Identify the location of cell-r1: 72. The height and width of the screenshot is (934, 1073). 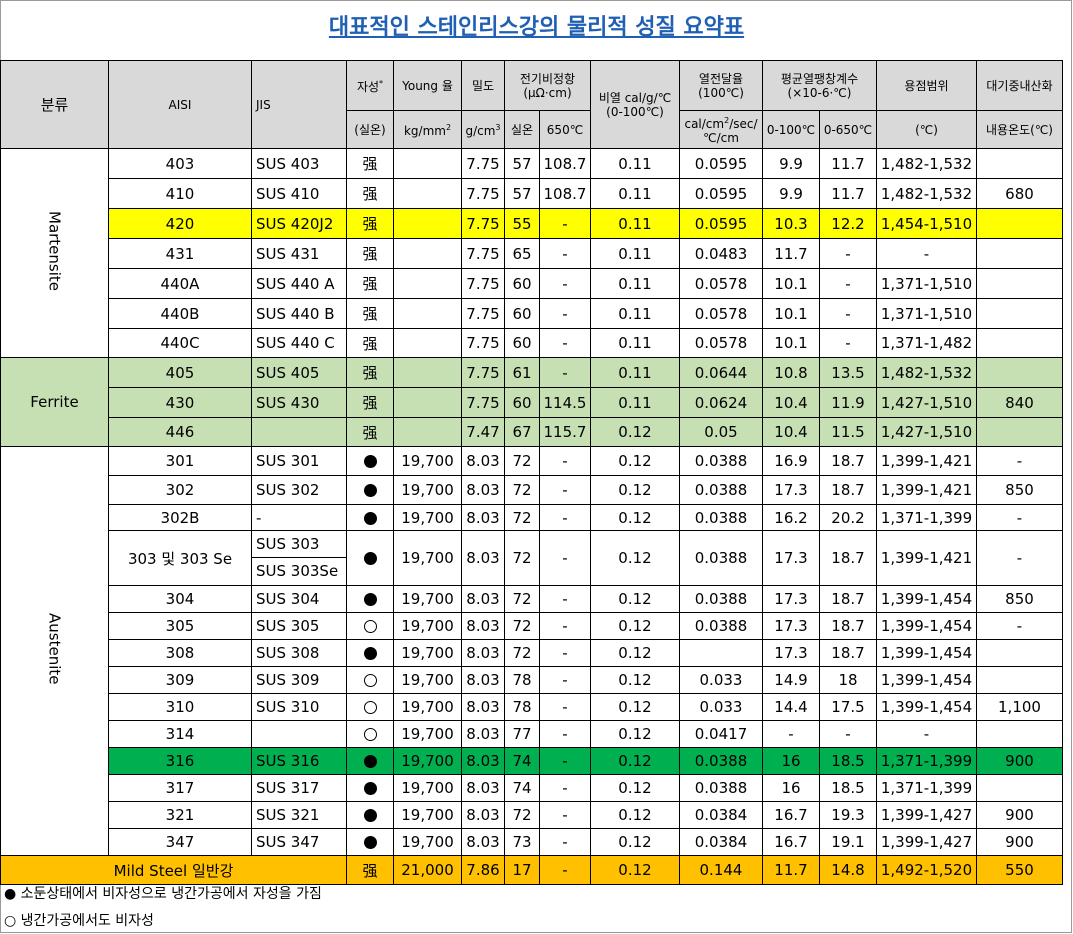
(522, 517).